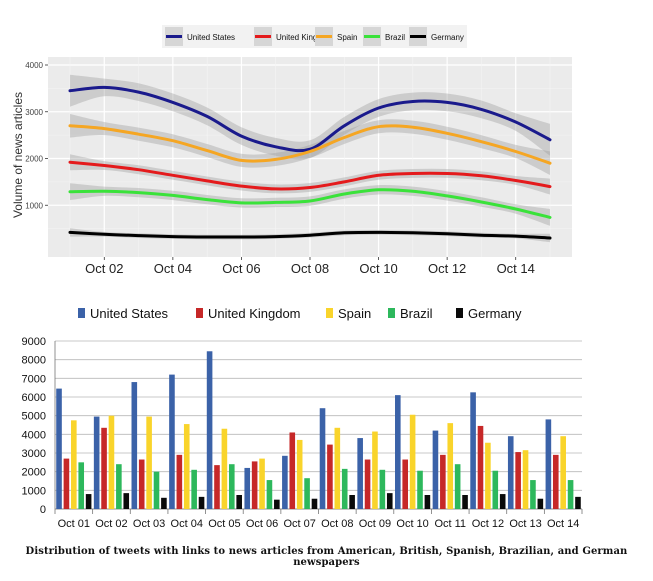  Describe the element at coordinates (329, 313) in the screenshot. I see `bar-legend-swatch-spain` at that location.